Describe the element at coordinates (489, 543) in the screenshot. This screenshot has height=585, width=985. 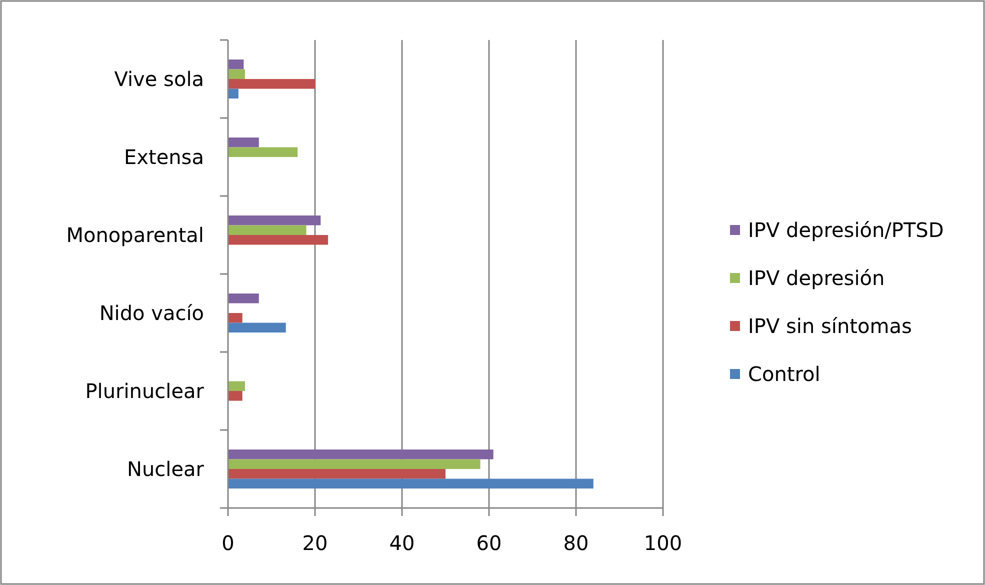
I see `x-tick-label: 60` at that location.